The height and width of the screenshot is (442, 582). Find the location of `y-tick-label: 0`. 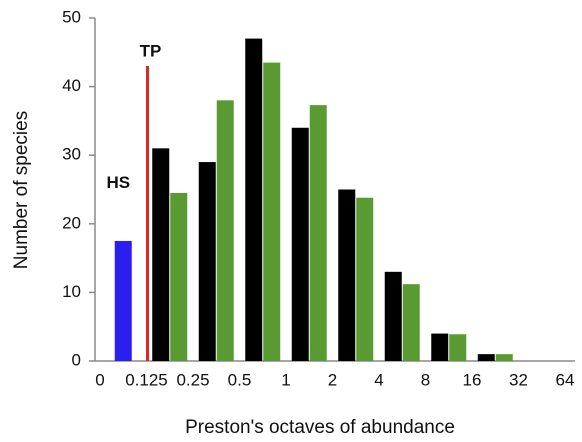

y-tick-label: 0 is located at coordinates (76, 359).